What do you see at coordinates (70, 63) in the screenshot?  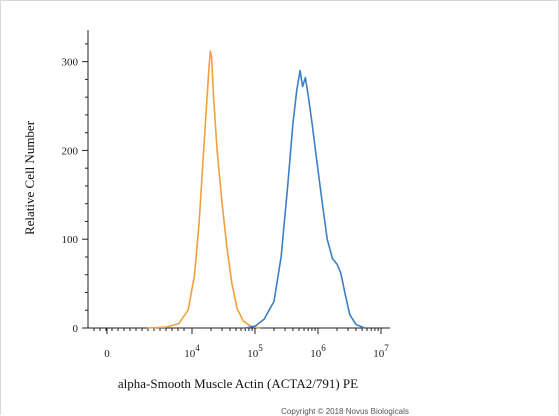 I see `y-tick-label: 300` at bounding box center [70, 63].